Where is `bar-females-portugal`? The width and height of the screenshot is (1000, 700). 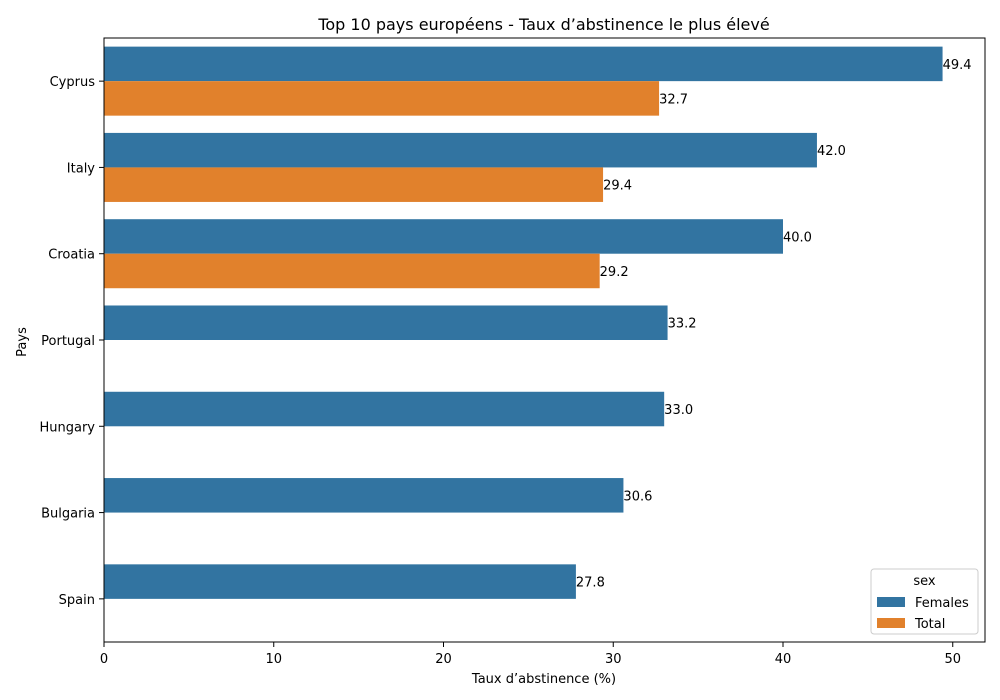
bar-females-portugal is located at coordinates (386, 322).